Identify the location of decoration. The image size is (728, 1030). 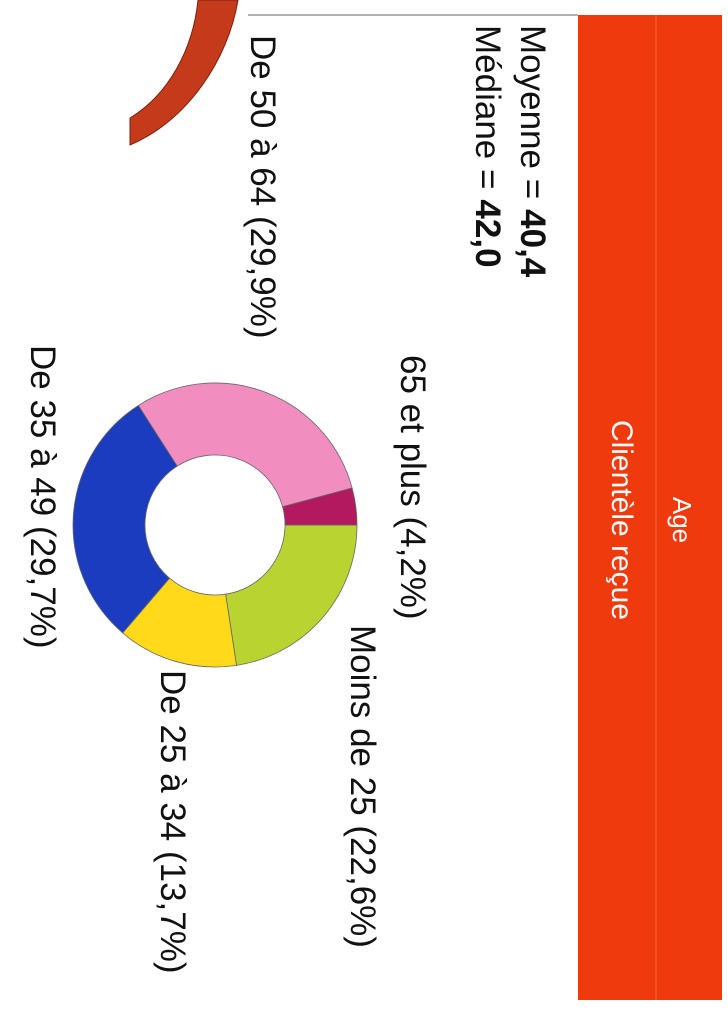
(184, 73).